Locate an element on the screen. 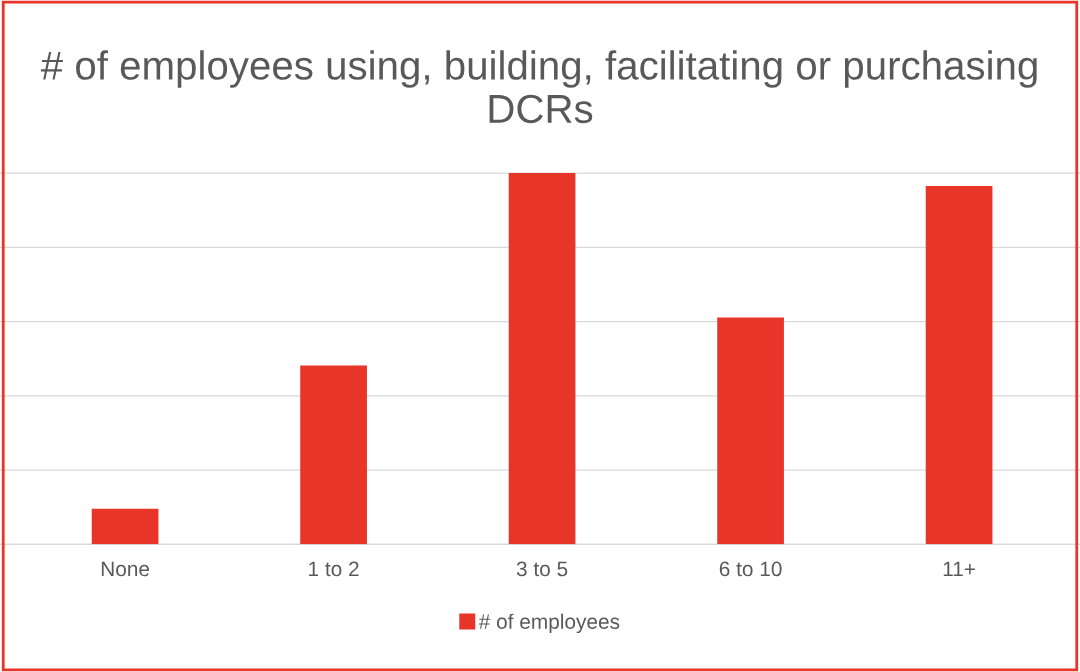 The image size is (1080, 672). x-tick-label: 11+ is located at coordinates (959, 569).